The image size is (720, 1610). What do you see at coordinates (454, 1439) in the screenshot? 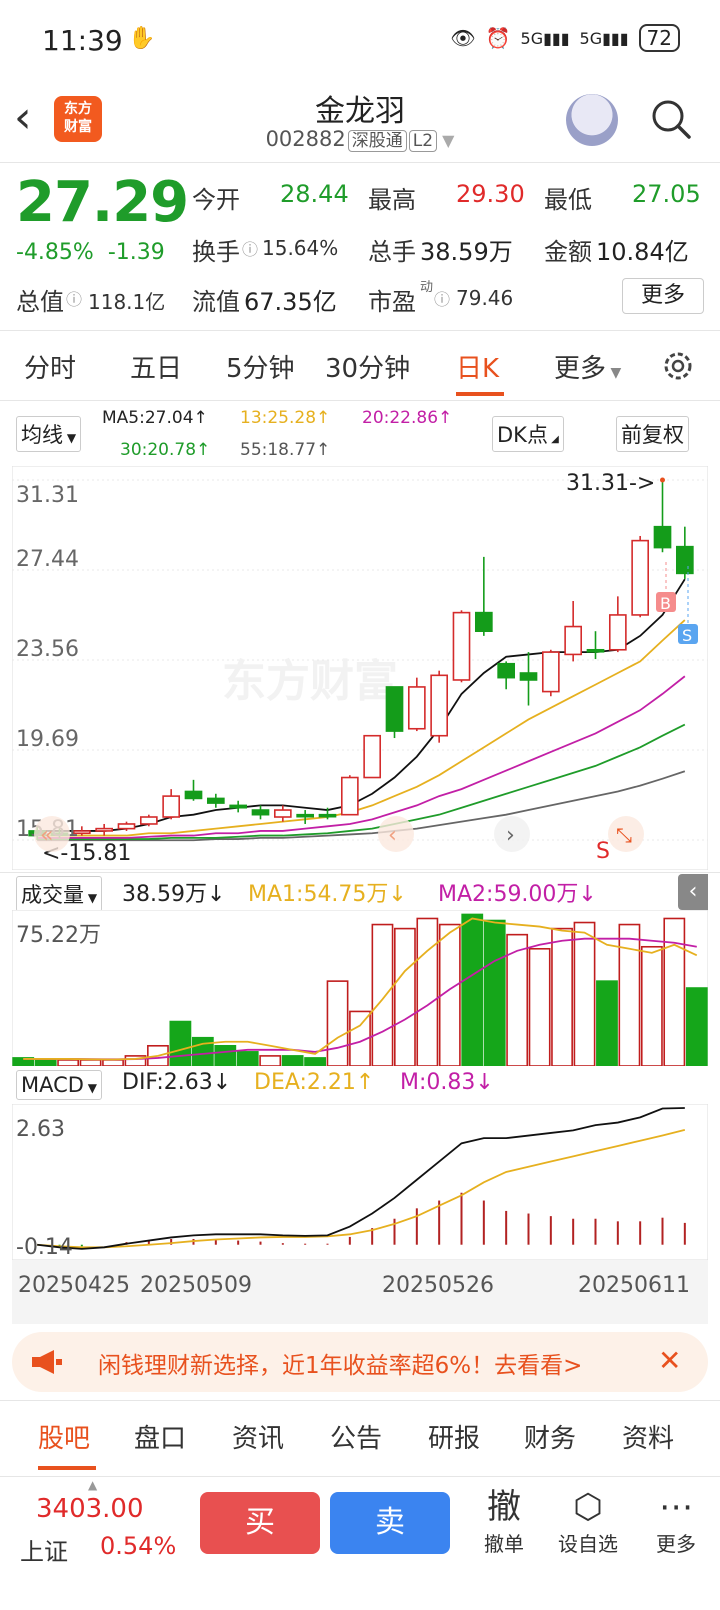
I see `tab-research: 研报` at bounding box center [454, 1439].